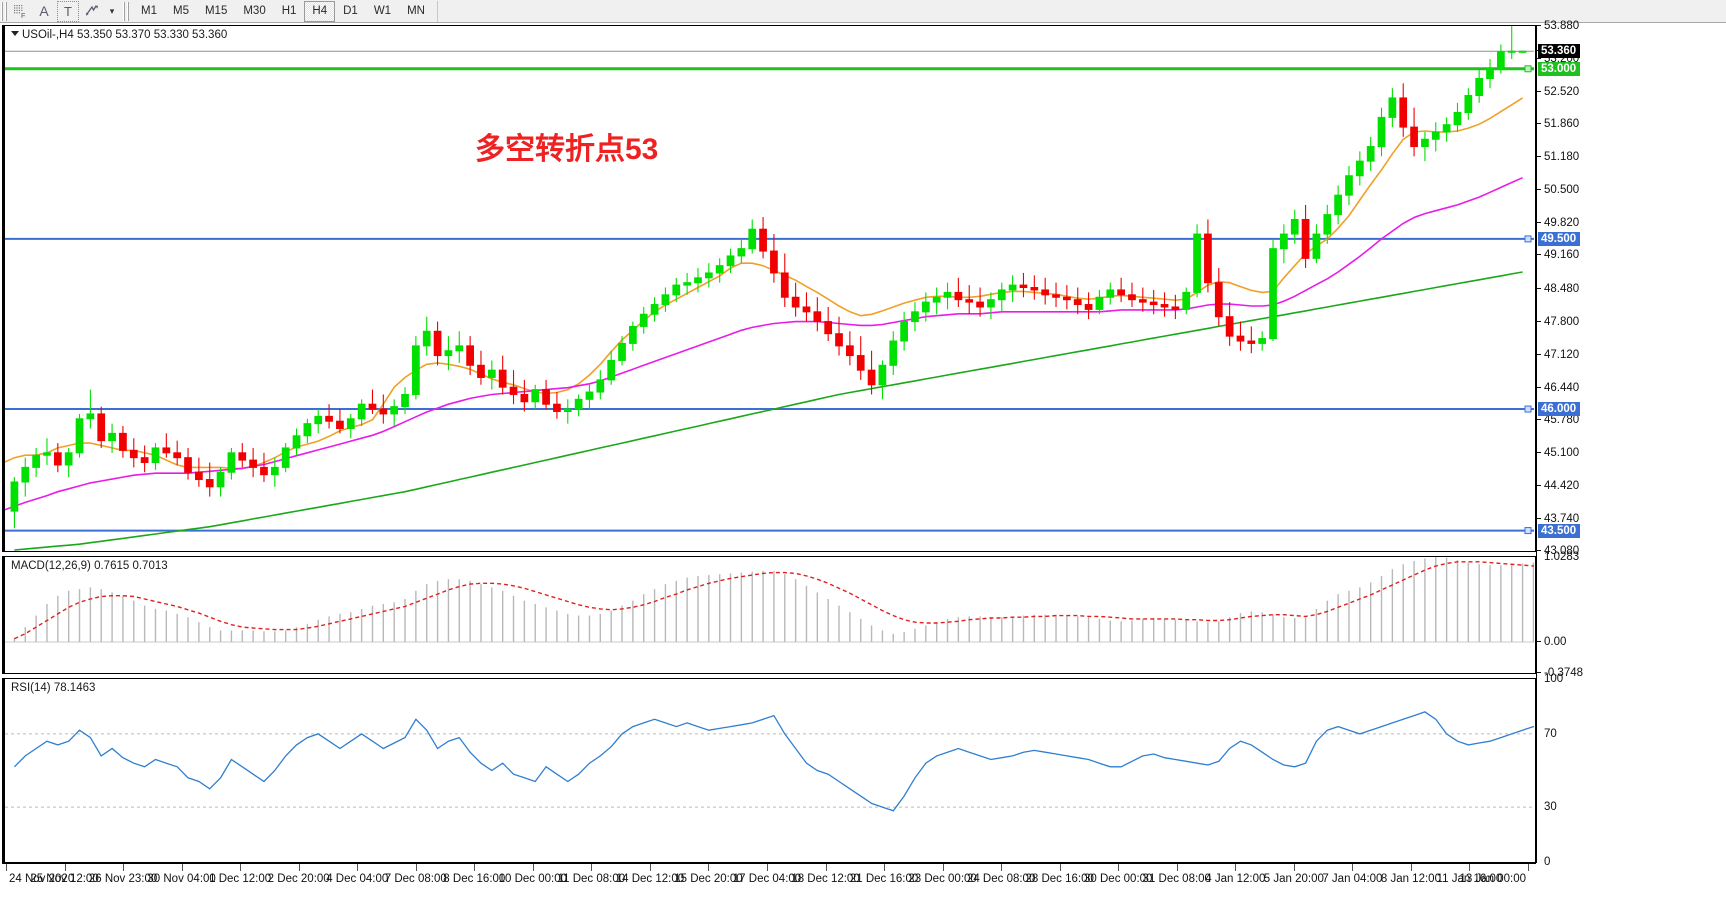 Image resolution: width=1726 pixels, height=897 pixels. I want to click on timeframe-label: D1, so click(350, 11).